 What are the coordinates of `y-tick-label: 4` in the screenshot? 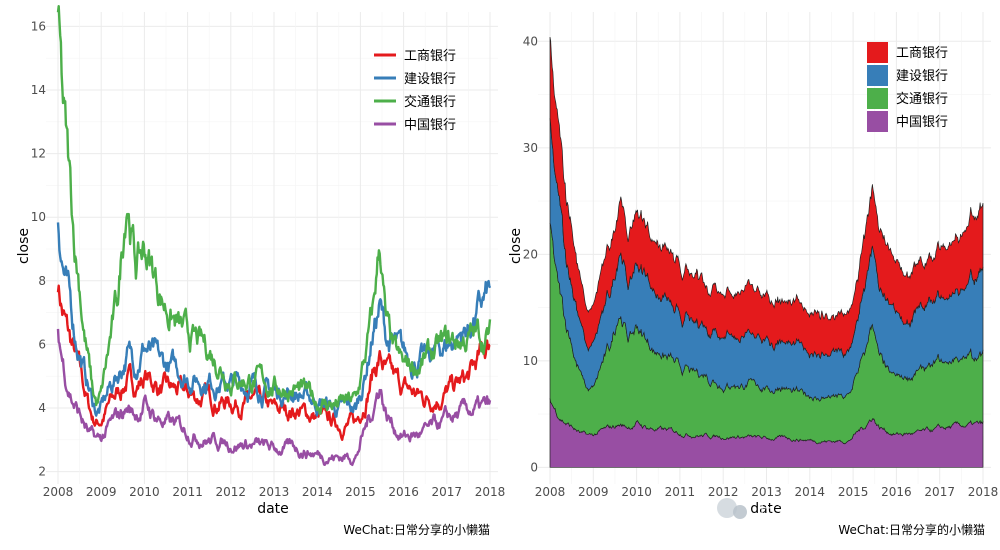 It's located at (42, 408).